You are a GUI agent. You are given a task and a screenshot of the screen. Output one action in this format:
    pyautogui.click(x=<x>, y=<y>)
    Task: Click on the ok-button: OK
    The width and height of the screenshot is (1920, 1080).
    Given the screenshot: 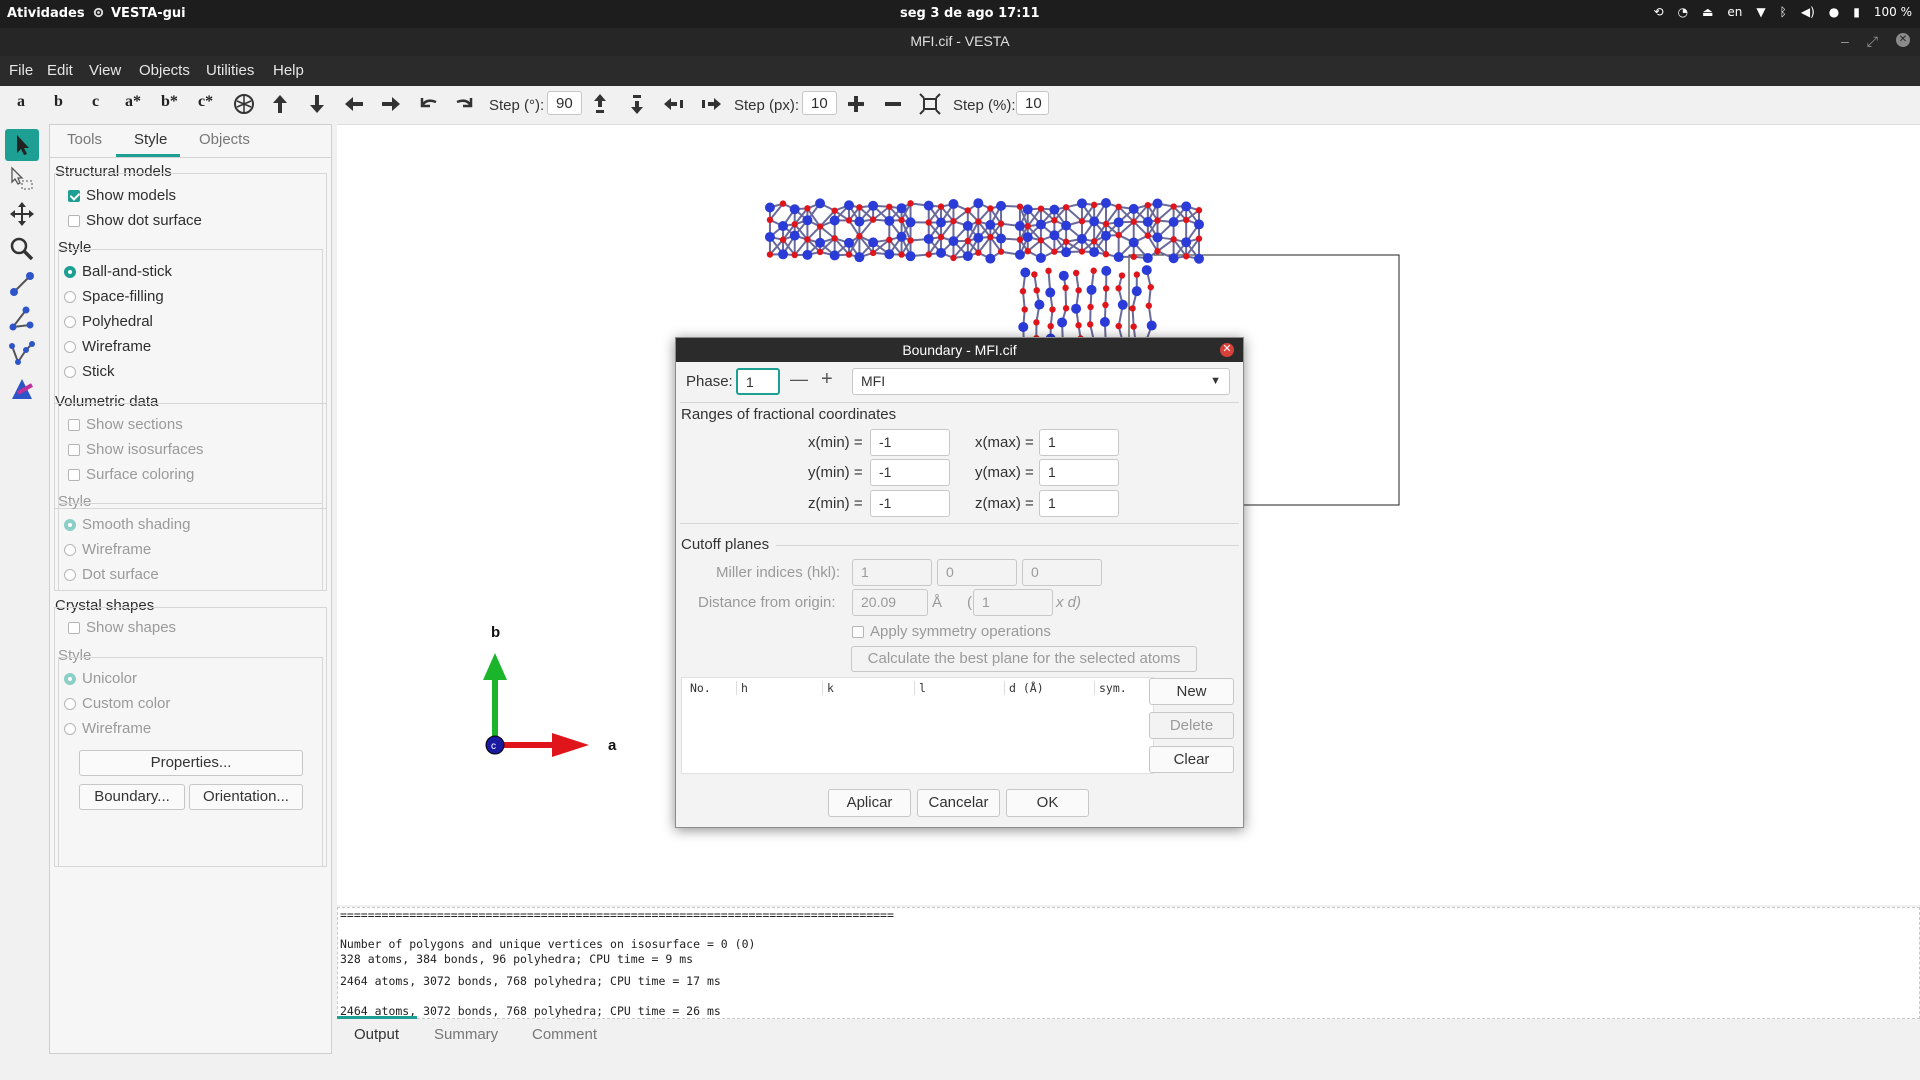 What is the action you would take?
    pyautogui.click(x=1047, y=803)
    